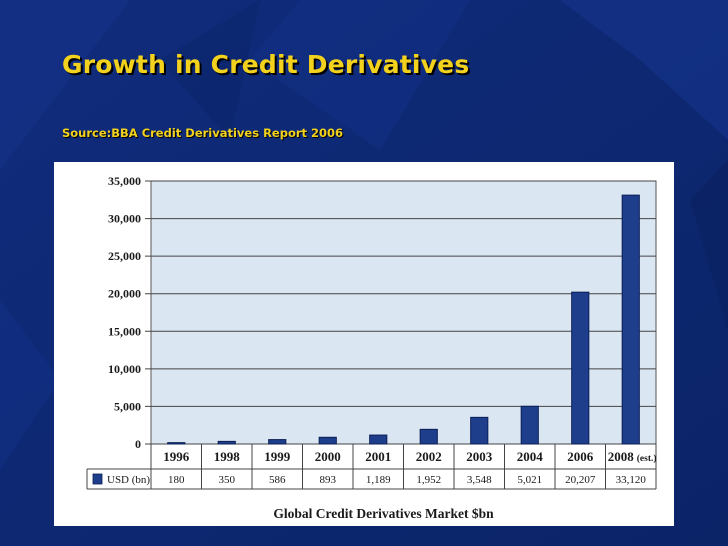 This screenshot has height=546, width=728. I want to click on x-tick-label: 2001, so click(378, 456).